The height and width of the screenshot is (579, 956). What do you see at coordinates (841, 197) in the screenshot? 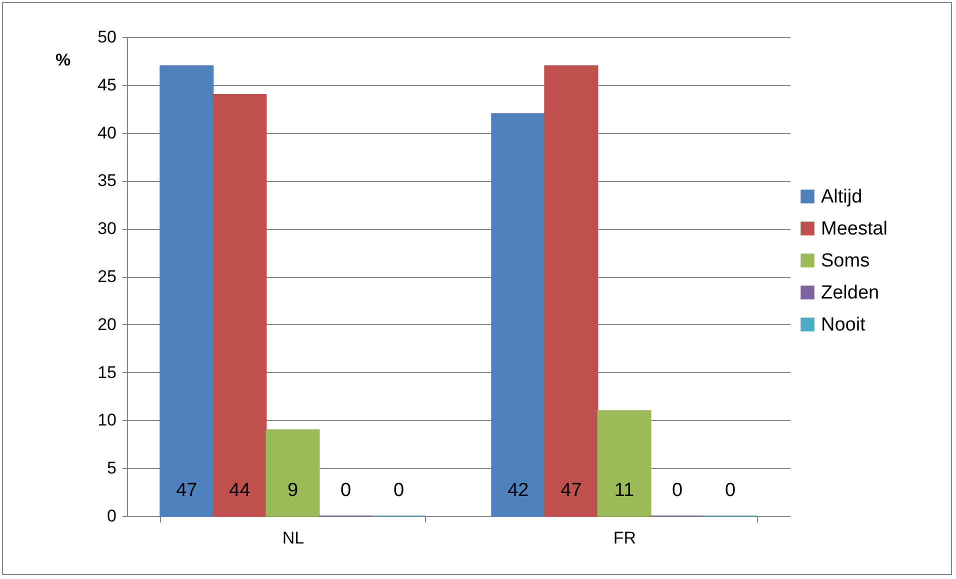
I see `legend-label: Altijd` at bounding box center [841, 197].